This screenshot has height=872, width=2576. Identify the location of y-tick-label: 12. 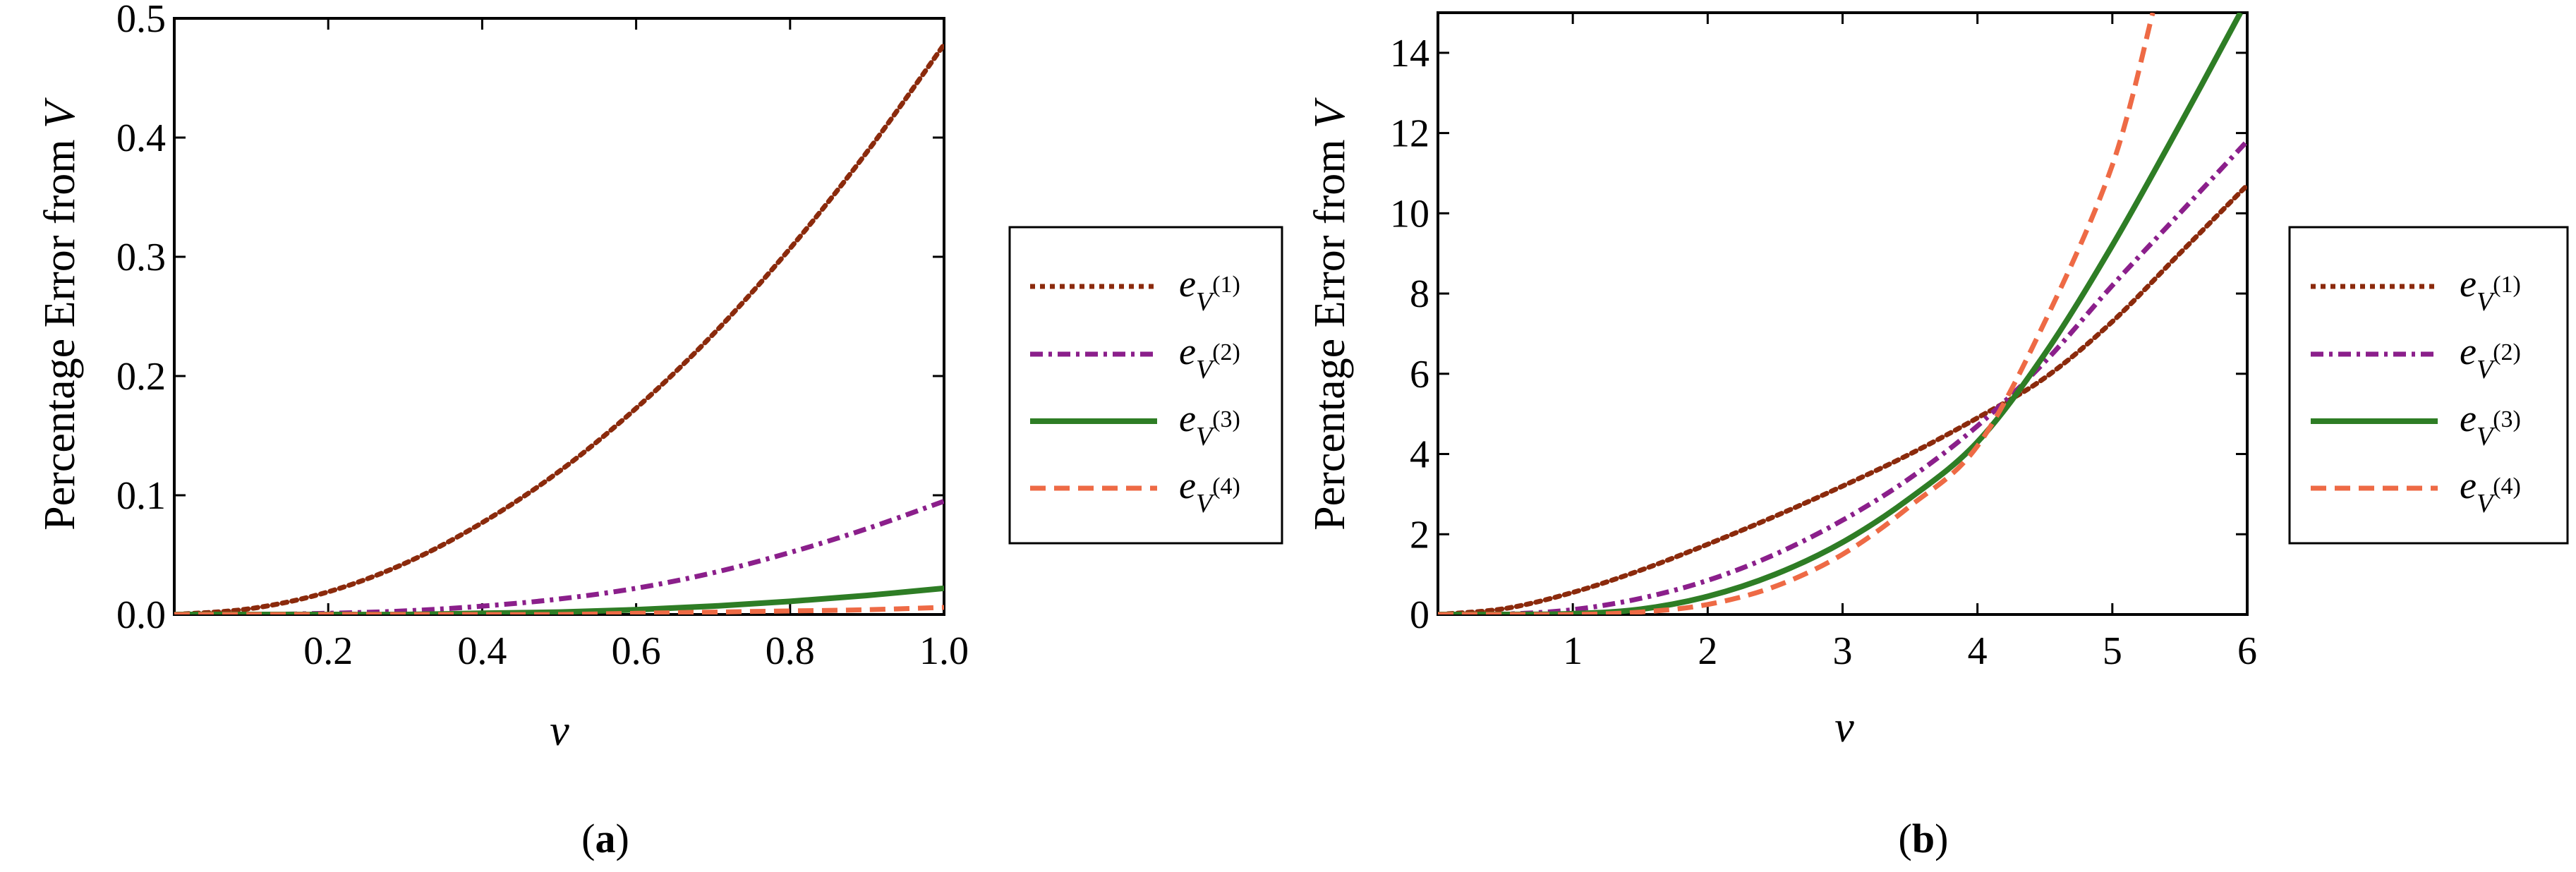
(1410, 134).